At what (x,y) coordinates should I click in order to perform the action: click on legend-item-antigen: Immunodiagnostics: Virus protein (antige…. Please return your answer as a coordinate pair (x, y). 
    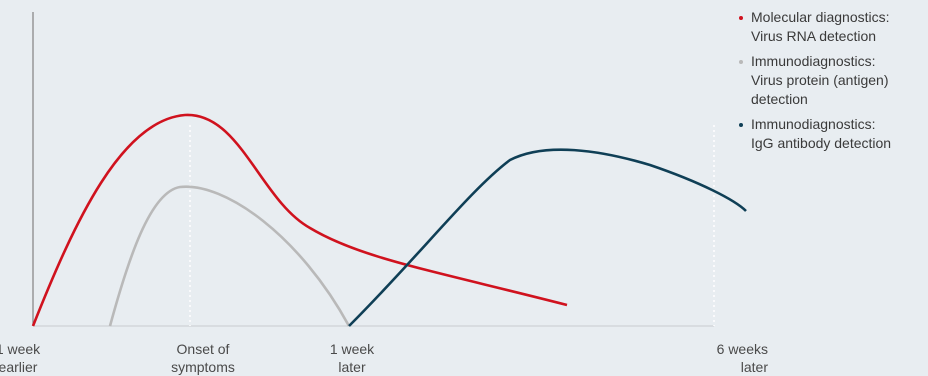
    Looking at the image, I should click on (832, 80).